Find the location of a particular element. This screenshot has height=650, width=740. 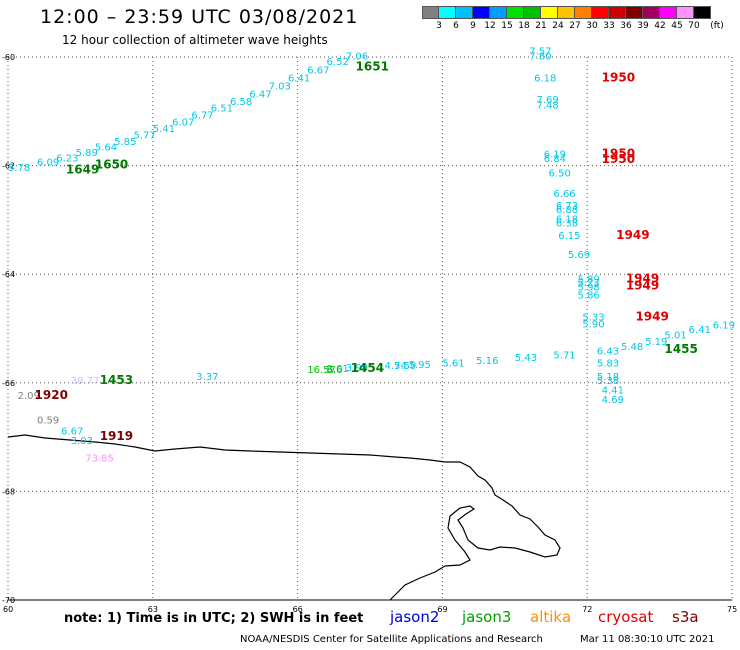

lon-tick-label: 66 is located at coordinates (298, 609).